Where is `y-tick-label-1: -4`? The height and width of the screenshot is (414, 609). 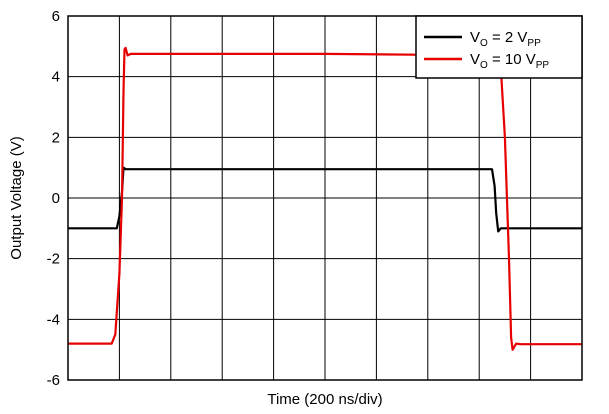 y-tick-label-1: -4 is located at coordinates (53, 319).